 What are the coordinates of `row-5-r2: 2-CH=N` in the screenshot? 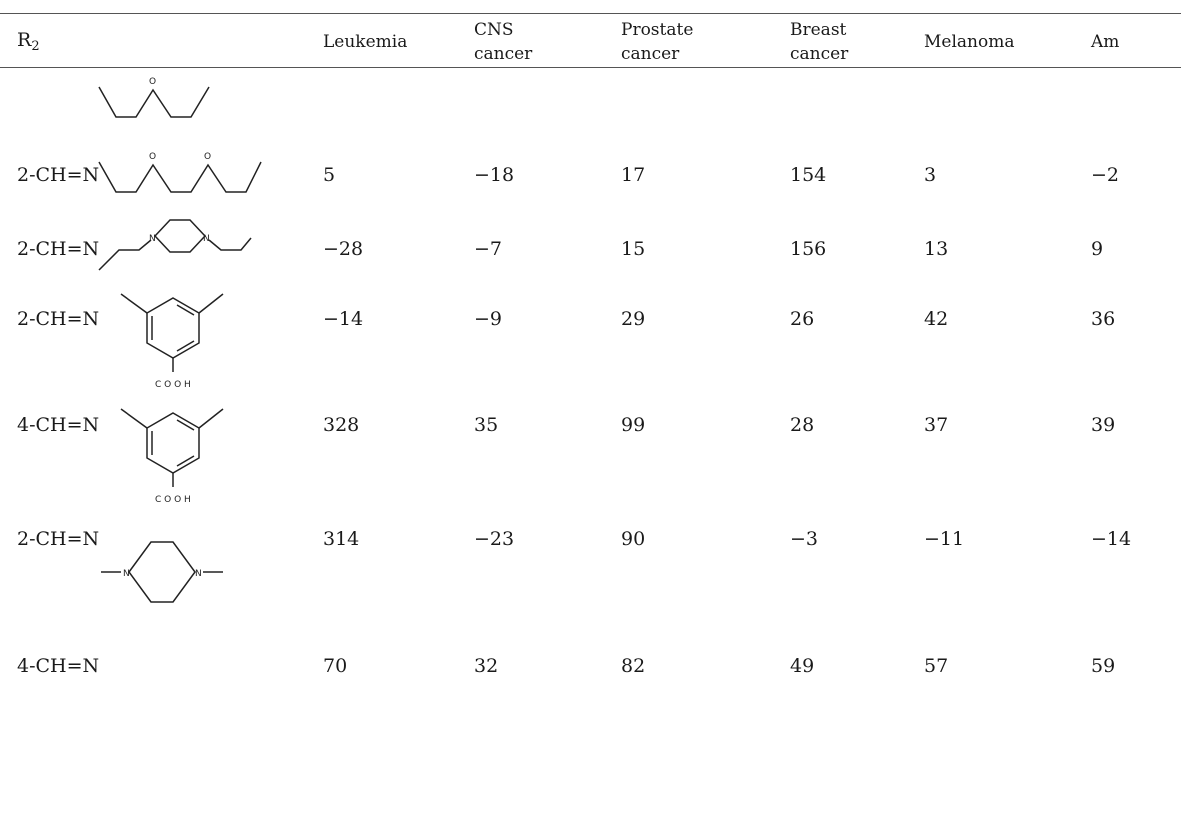 It's located at (58, 539).